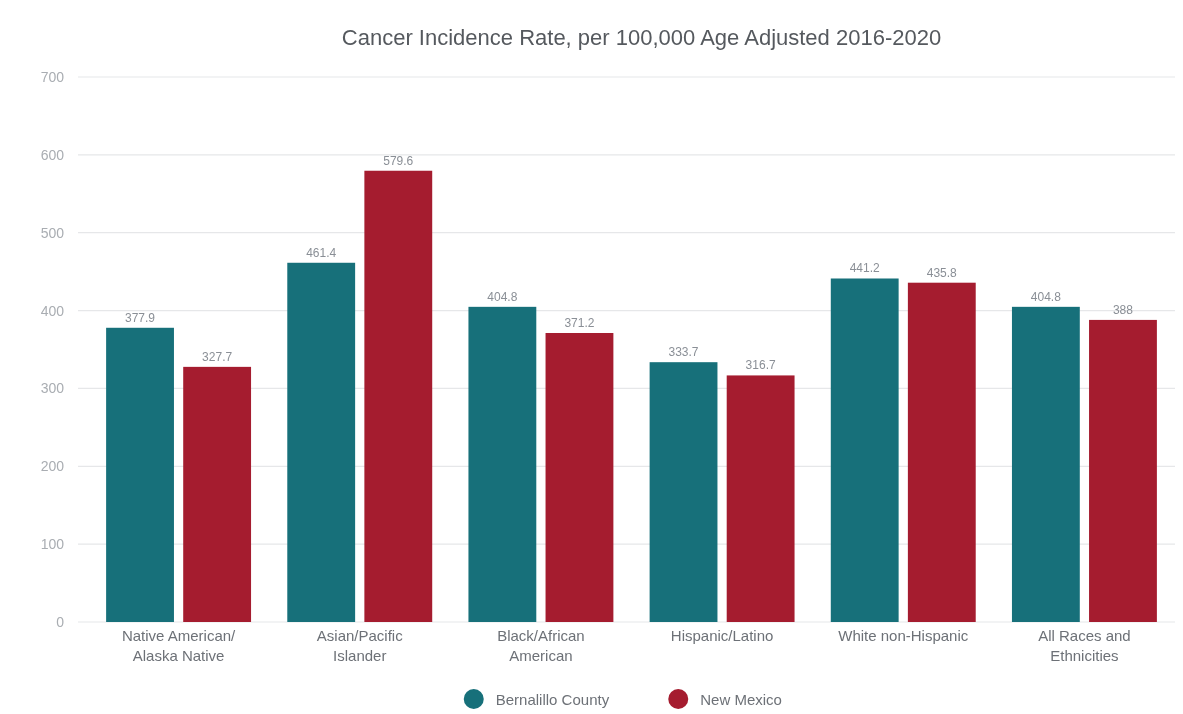  Describe the element at coordinates (60, 622) in the screenshot. I see `y-tick-label: 0` at that location.